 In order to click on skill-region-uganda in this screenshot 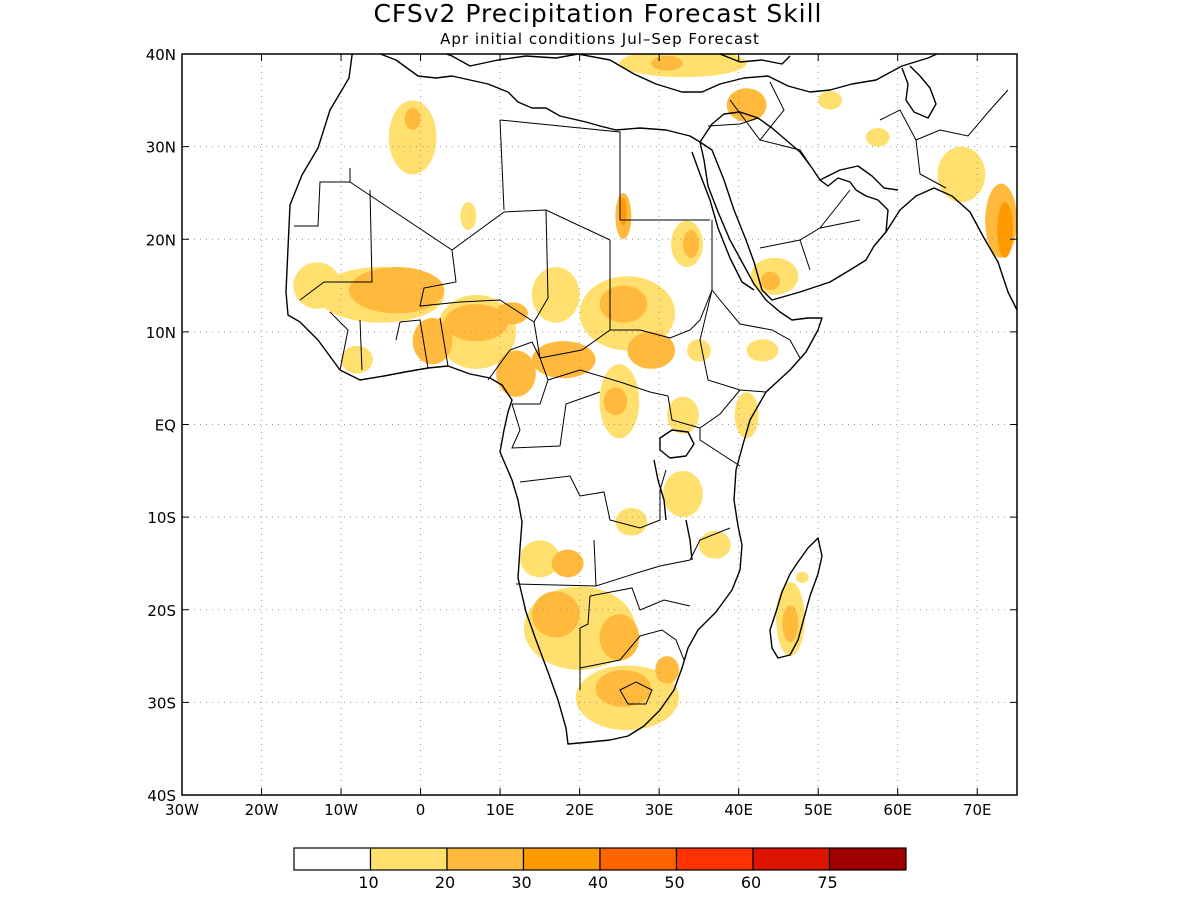, I will do `click(683, 415)`.